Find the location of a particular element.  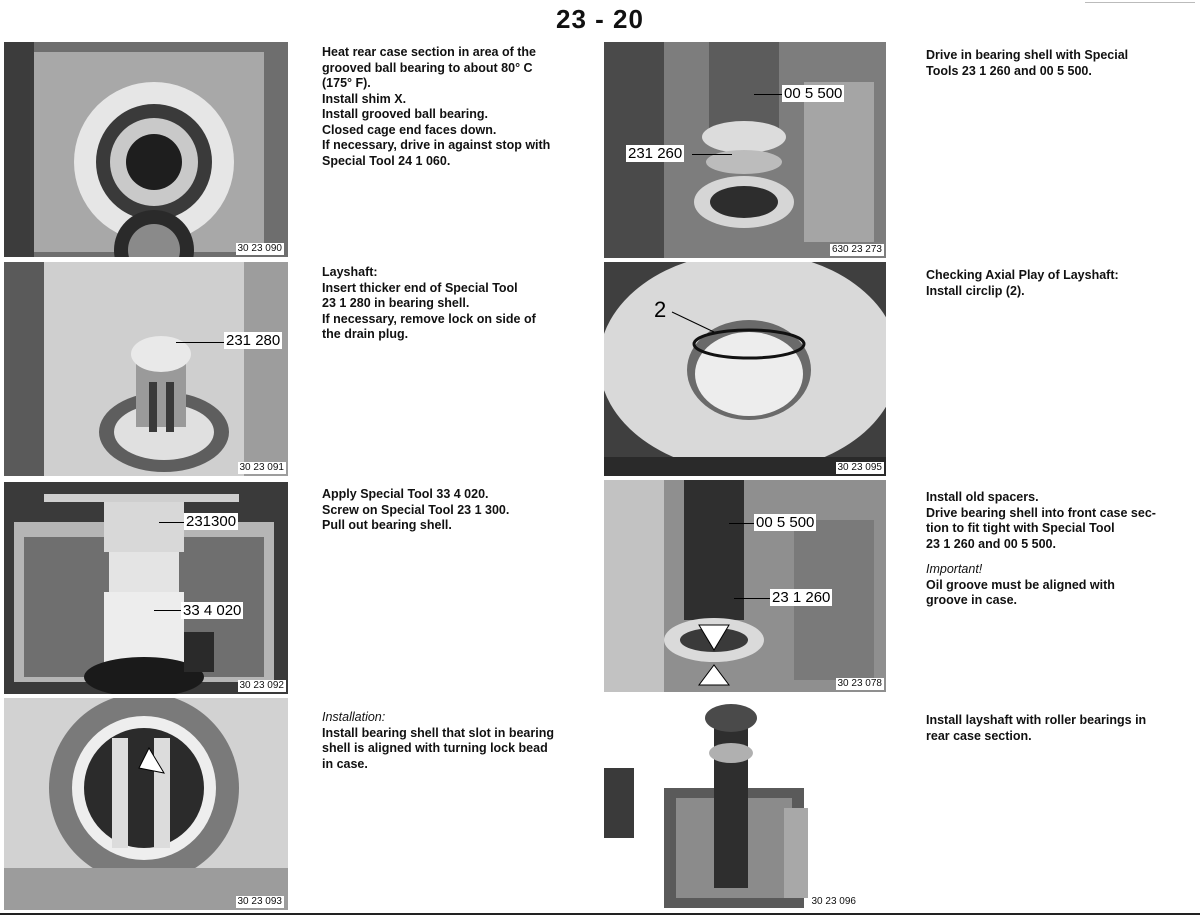

text-line: Heat rear case section in area of the is located at coordinates (429, 52).